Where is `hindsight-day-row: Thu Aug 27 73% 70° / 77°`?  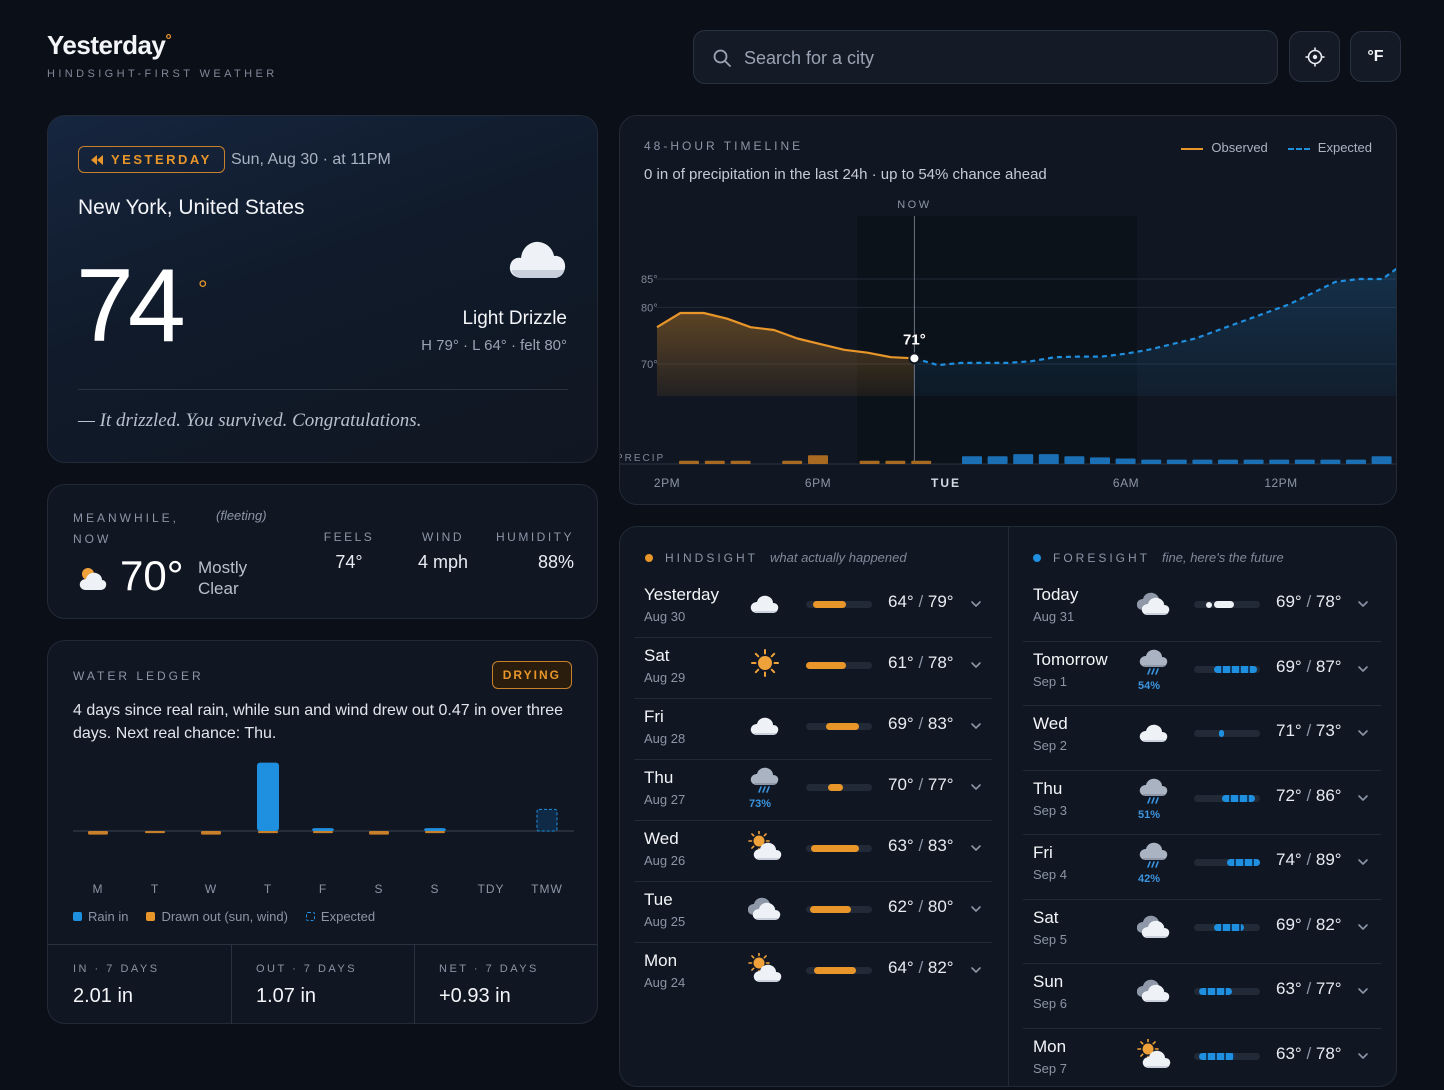
hindsight-day-row: Thu Aug 27 73% 70° / 77° is located at coordinates (818, 790).